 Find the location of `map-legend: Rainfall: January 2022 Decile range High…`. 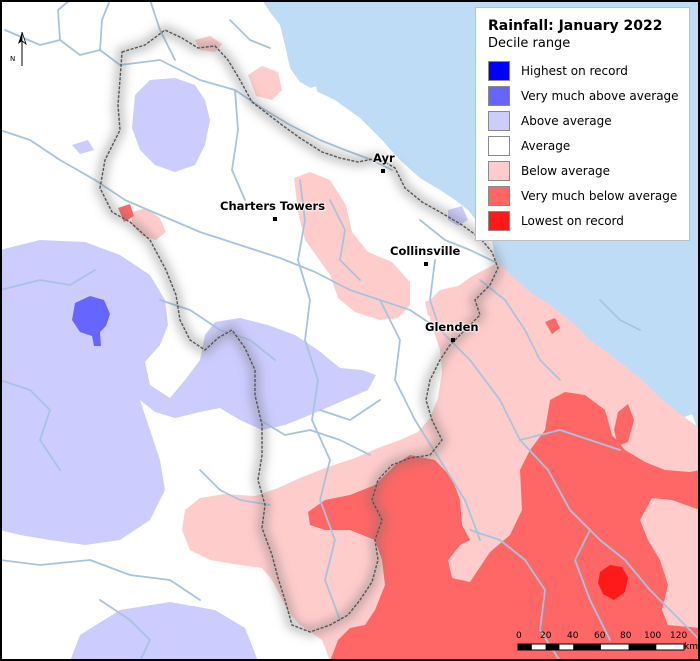

map-legend: Rainfall: January 2022 Decile range High… is located at coordinates (582, 124).